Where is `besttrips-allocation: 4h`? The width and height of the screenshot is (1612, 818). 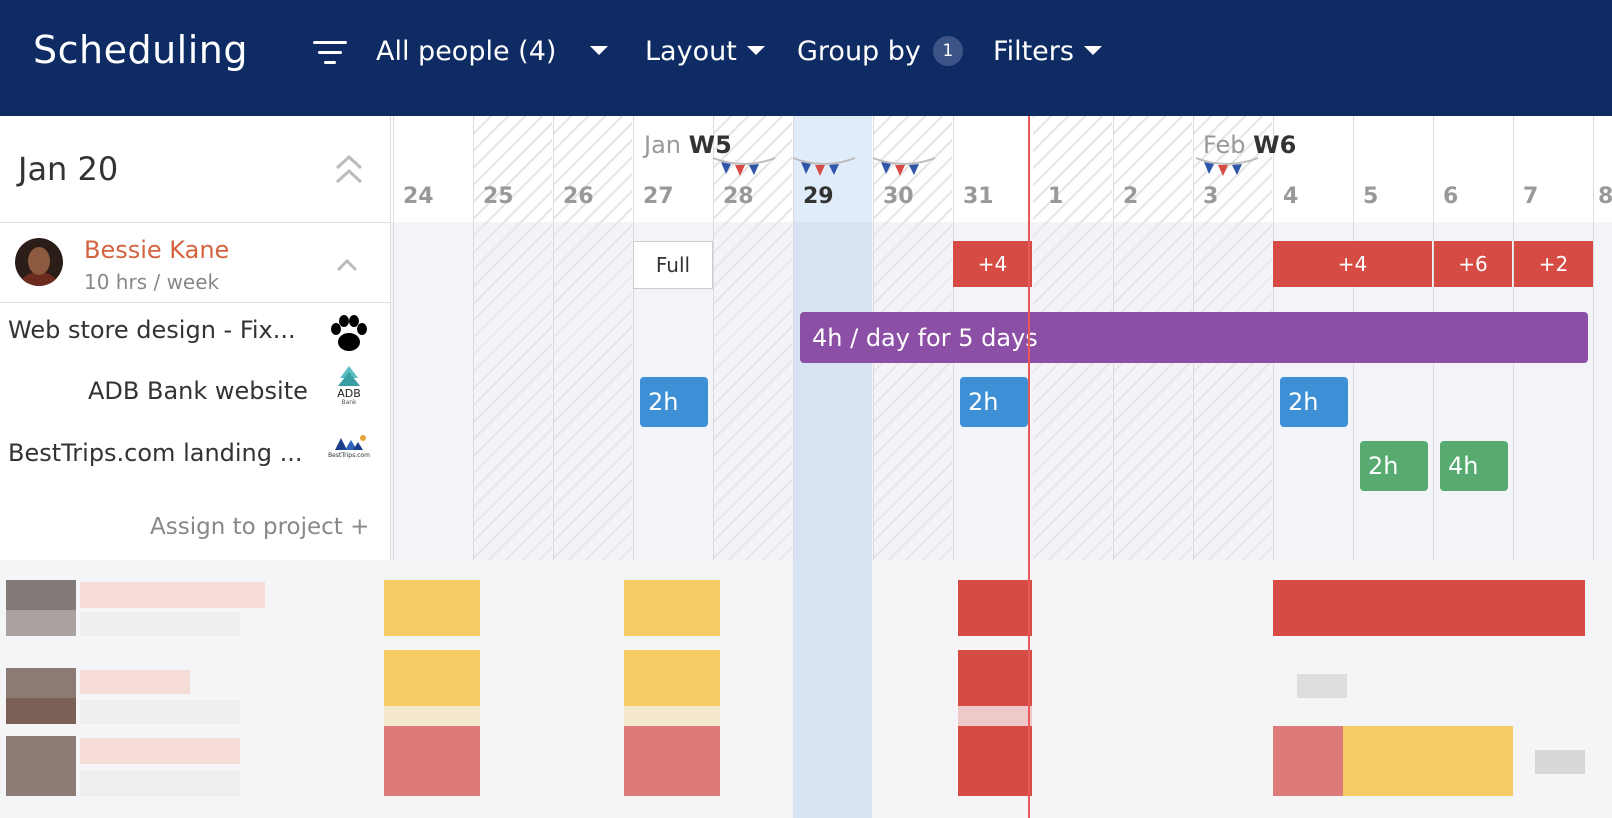
besttrips-allocation: 4h is located at coordinates (1474, 466).